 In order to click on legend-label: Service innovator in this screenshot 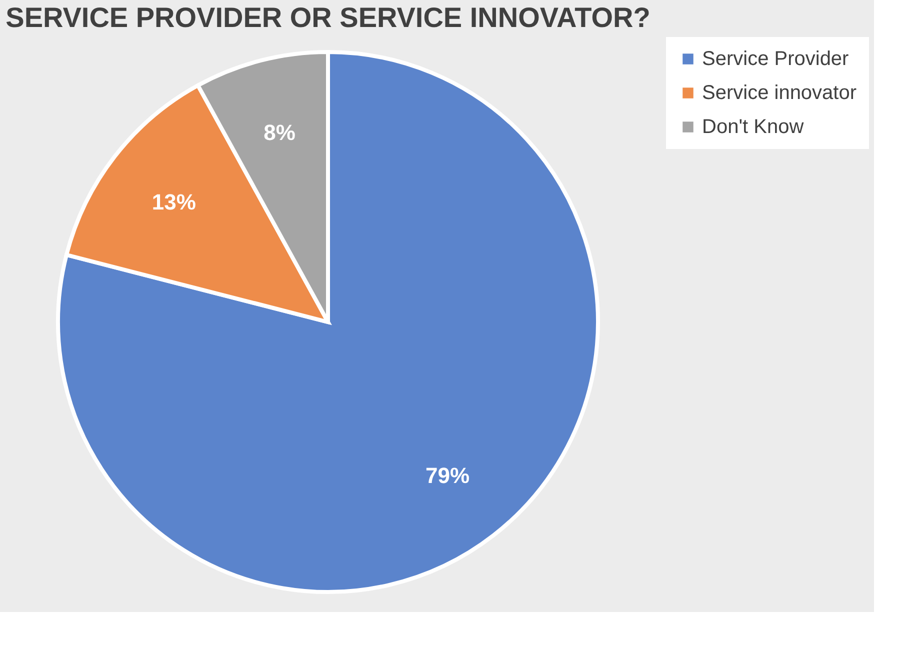, I will do `click(779, 93)`.